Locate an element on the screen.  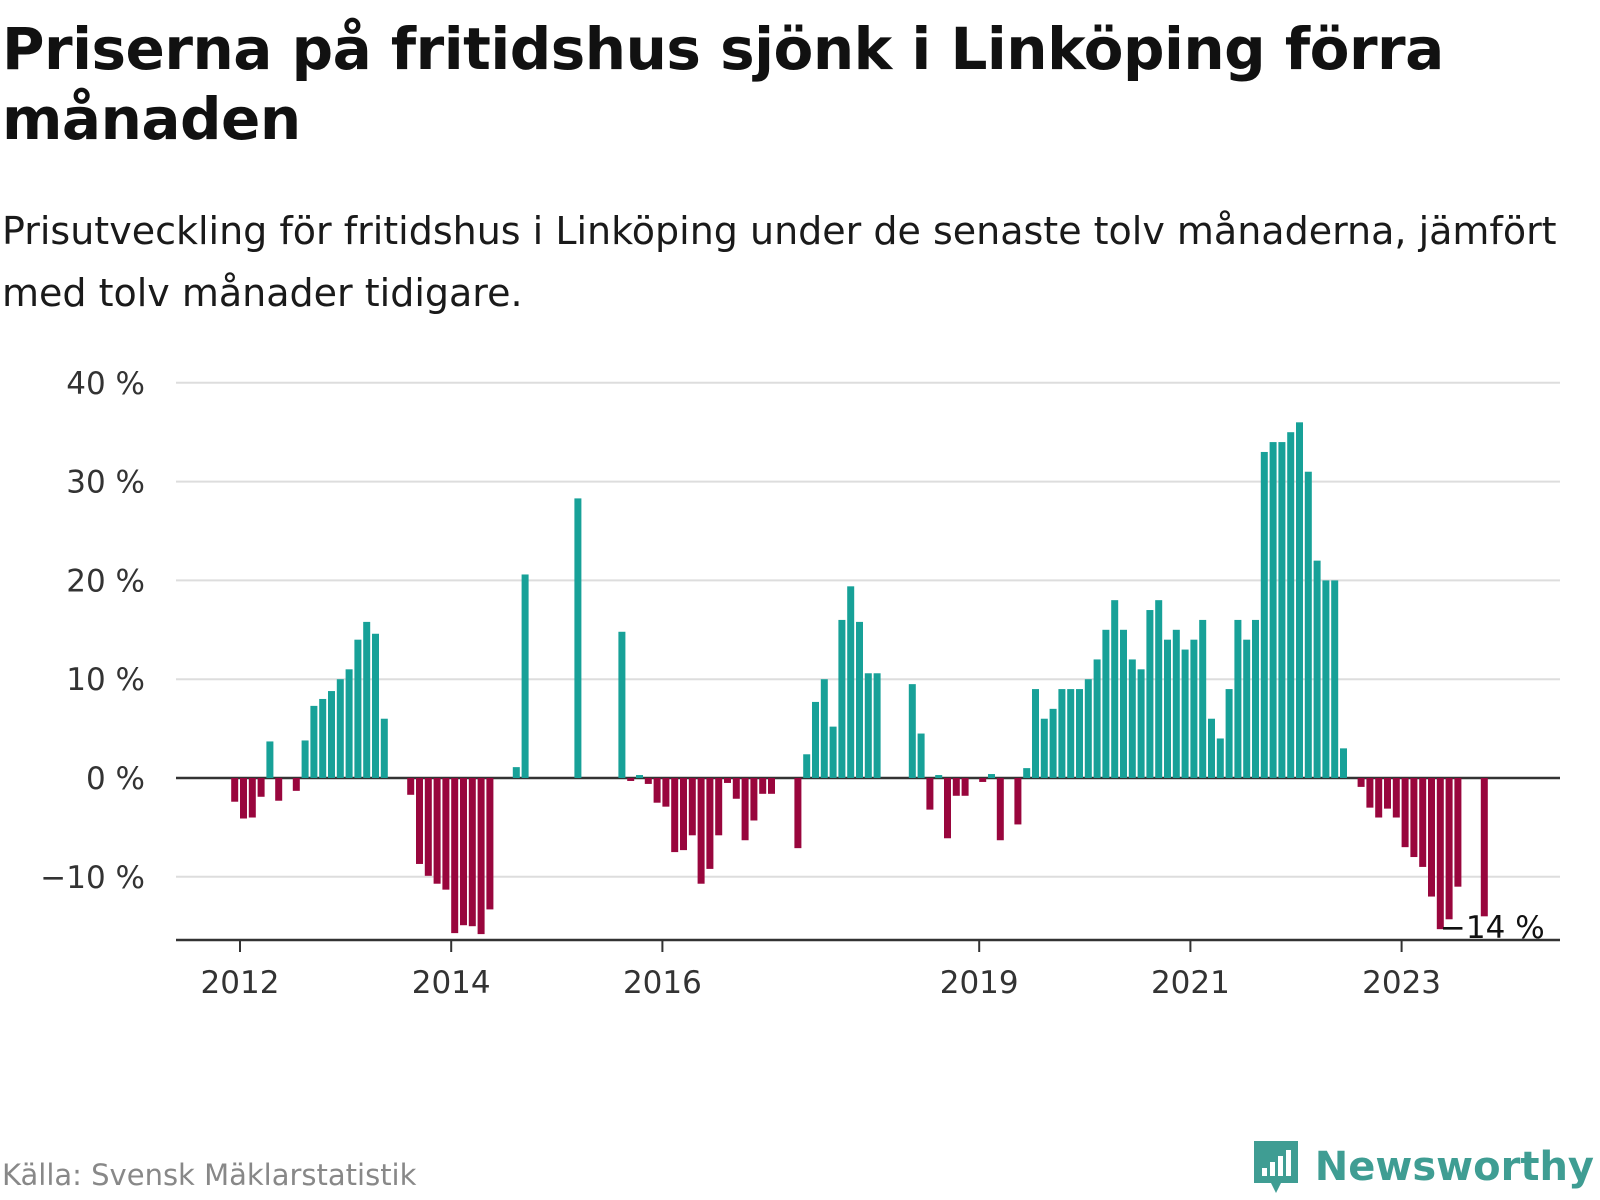
y-tick-label: 10 % is located at coordinates (105, 680).